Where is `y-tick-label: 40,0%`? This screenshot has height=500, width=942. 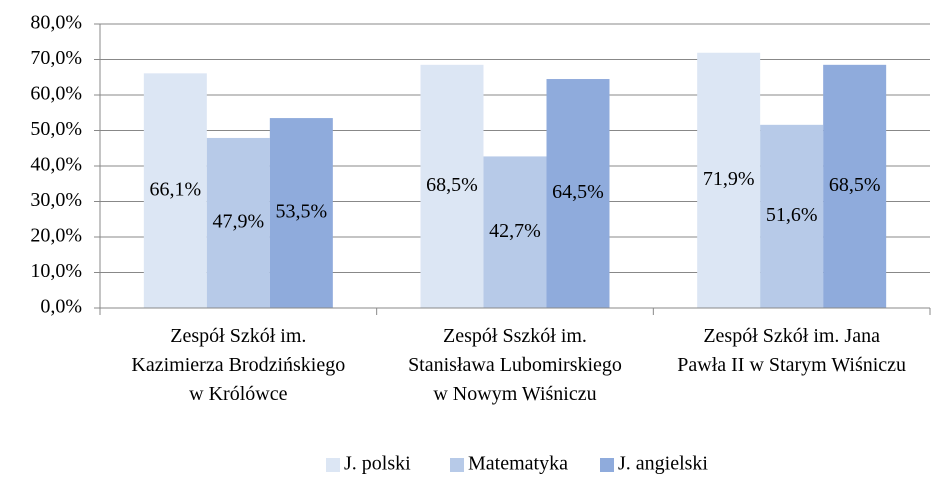 y-tick-label: 40,0% is located at coordinates (56, 165).